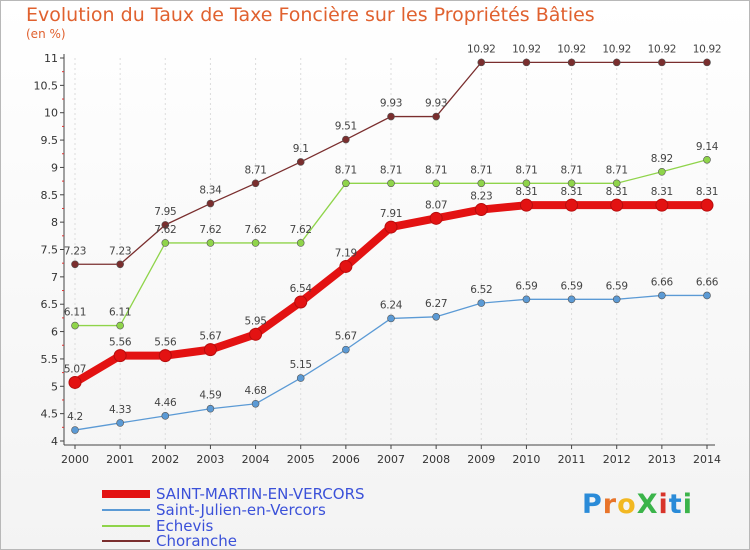 The height and width of the screenshot is (550, 750). I want to click on data-label: 7.23, so click(75, 251).